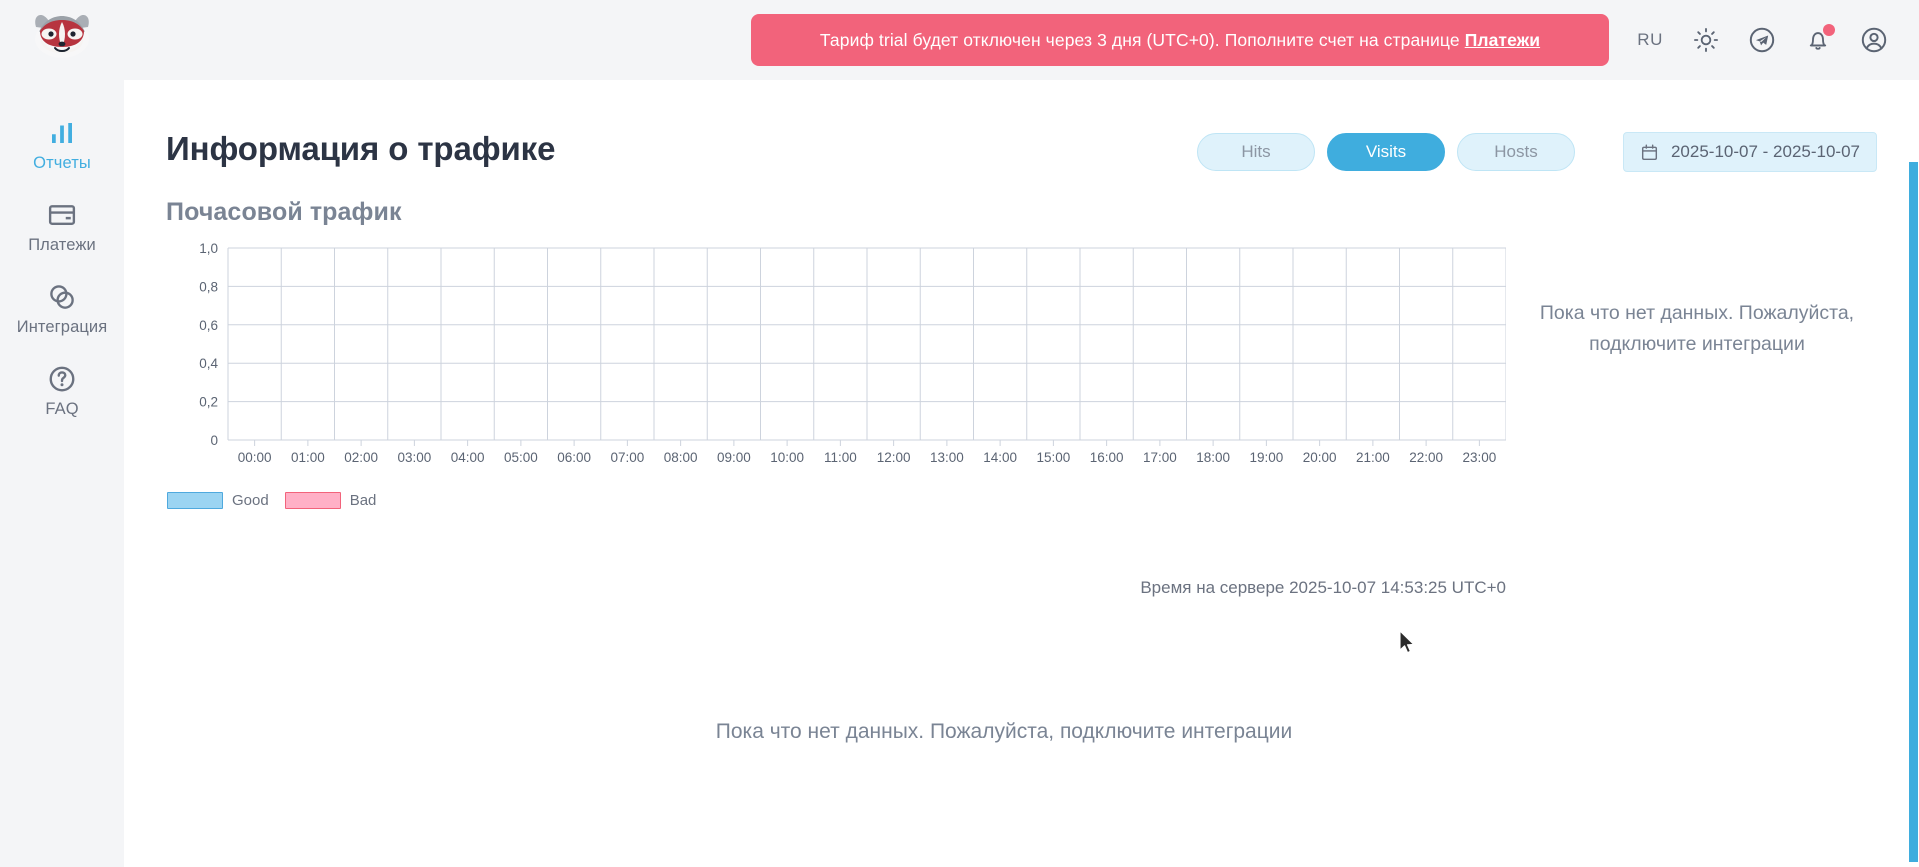  What do you see at coordinates (1320, 457) in the screenshot?
I see `x-tick-label: 20:00` at bounding box center [1320, 457].